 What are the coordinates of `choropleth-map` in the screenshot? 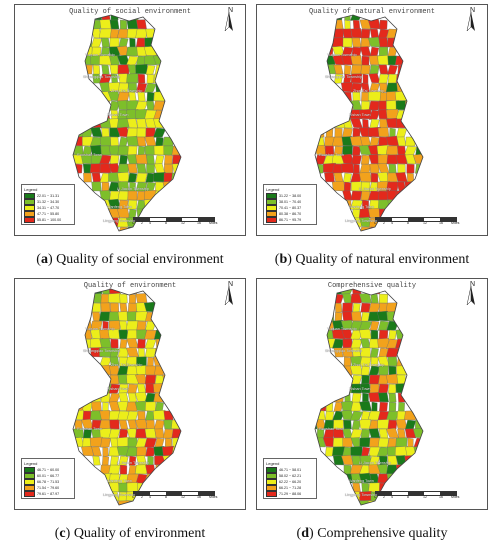 It's located at (369, 123).